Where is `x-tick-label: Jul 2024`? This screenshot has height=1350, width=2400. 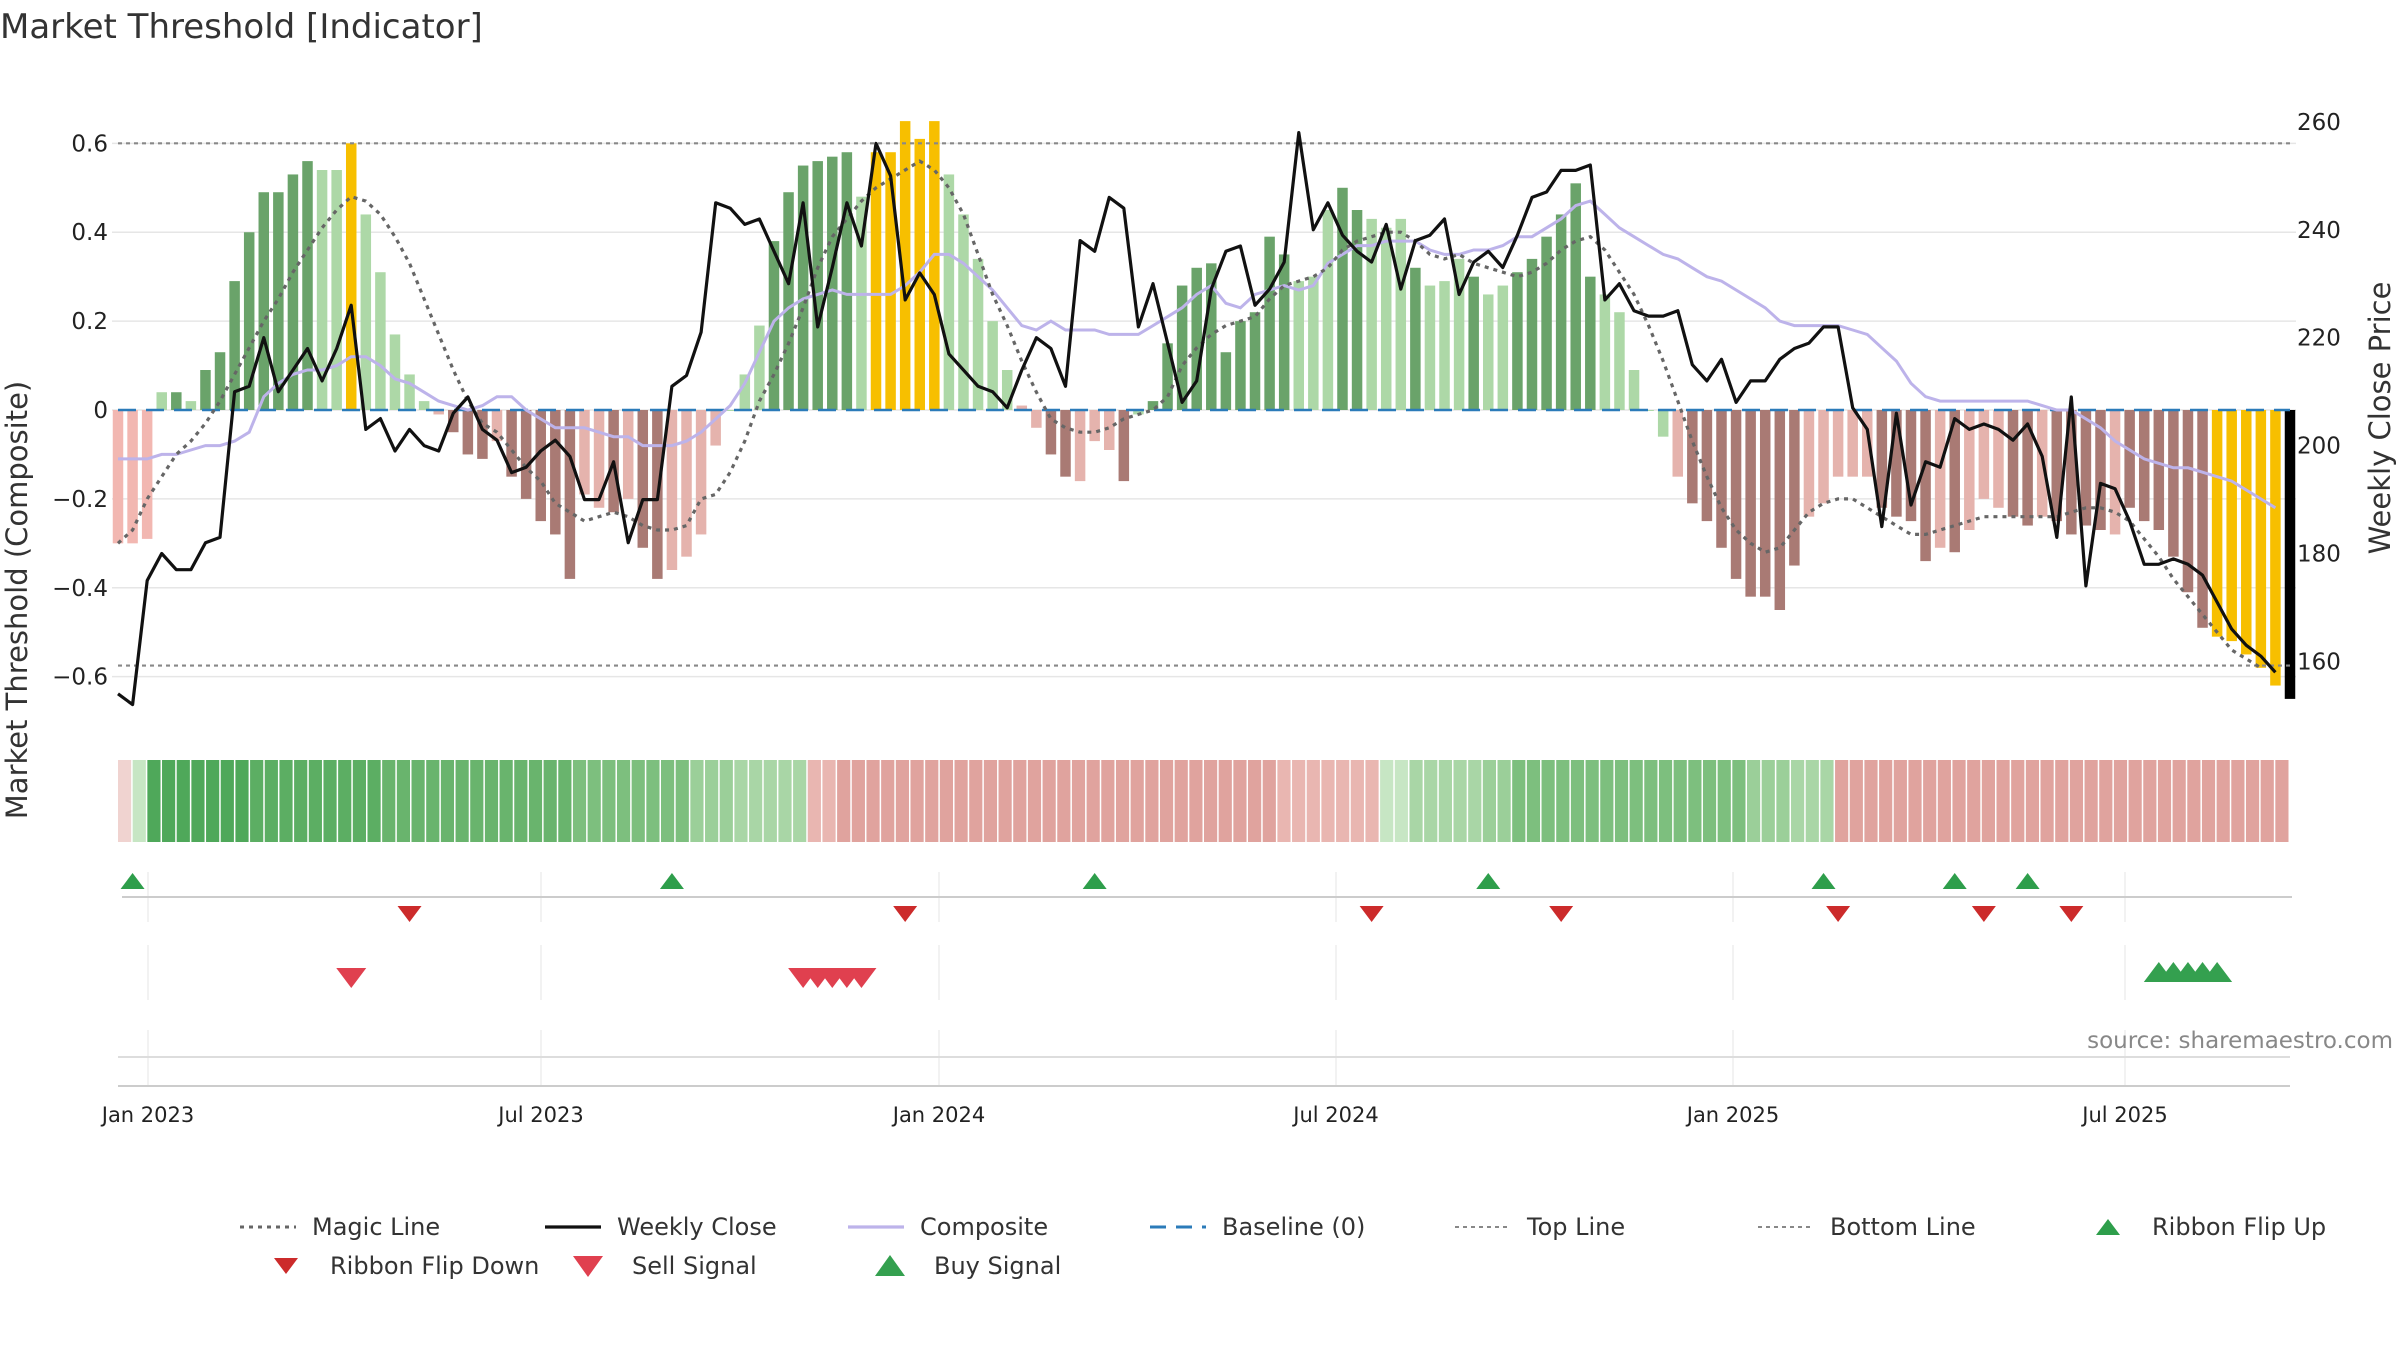 x-tick-label: Jul 2024 is located at coordinates (1334, 1115).